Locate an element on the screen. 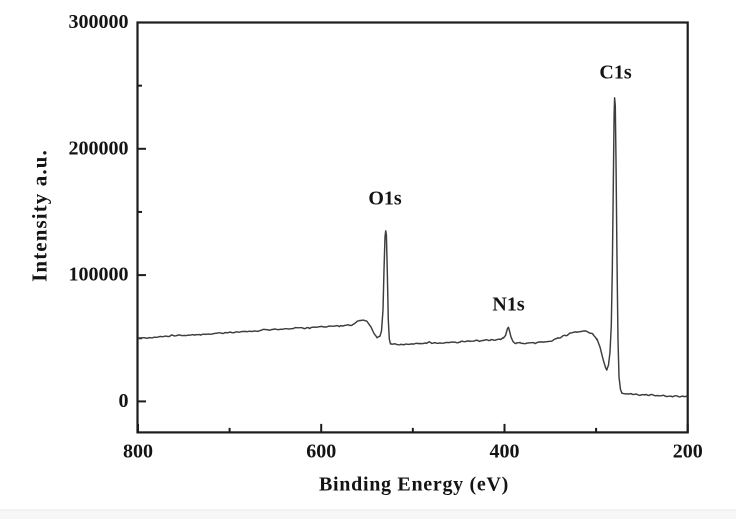 This screenshot has width=736, height=519. svg-text: N1s is located at coordinates (508, 305).